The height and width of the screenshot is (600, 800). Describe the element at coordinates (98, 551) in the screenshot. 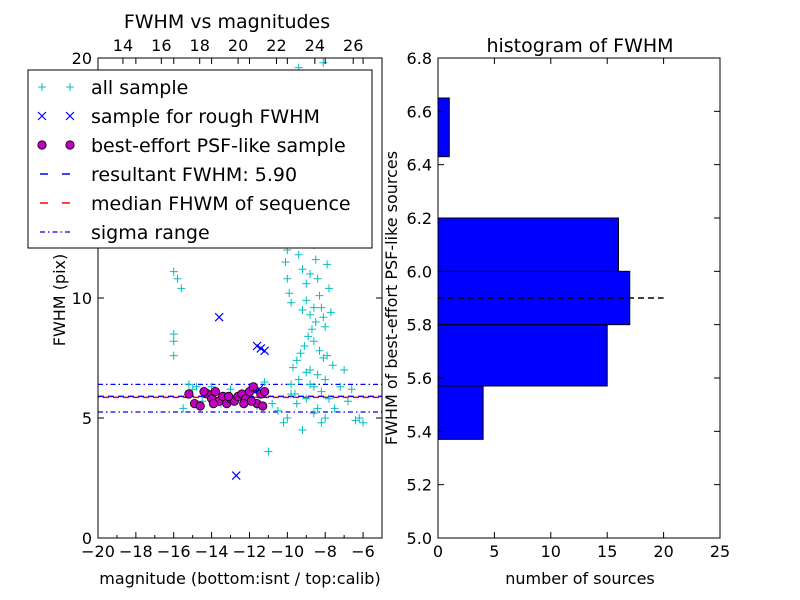

I see `scatter-x-tick-label: −20` at that location.